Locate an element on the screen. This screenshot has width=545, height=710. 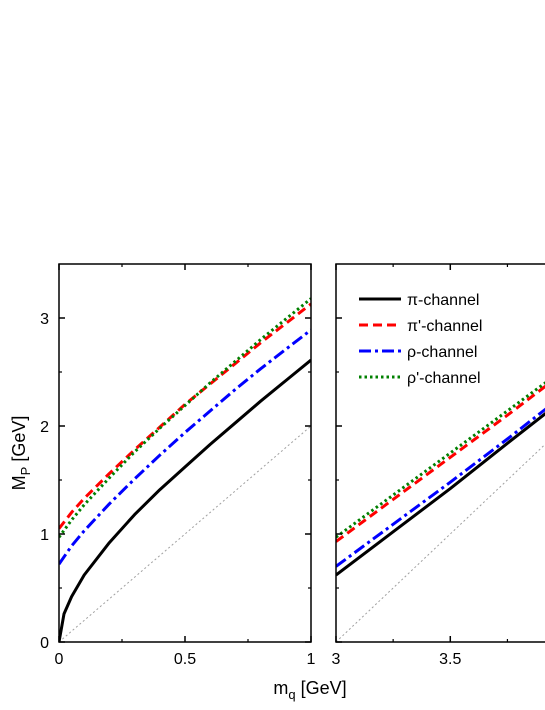
y-tick-label: 0 is located at coordinates (44, 643).